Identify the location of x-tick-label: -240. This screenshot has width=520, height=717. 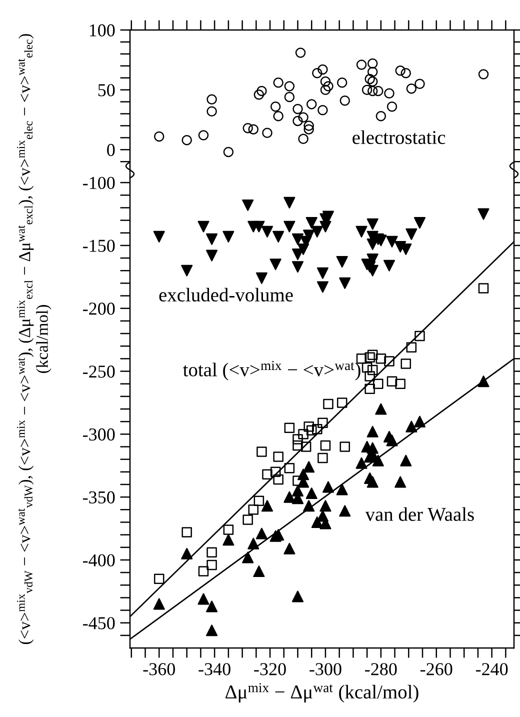
(492, 669).